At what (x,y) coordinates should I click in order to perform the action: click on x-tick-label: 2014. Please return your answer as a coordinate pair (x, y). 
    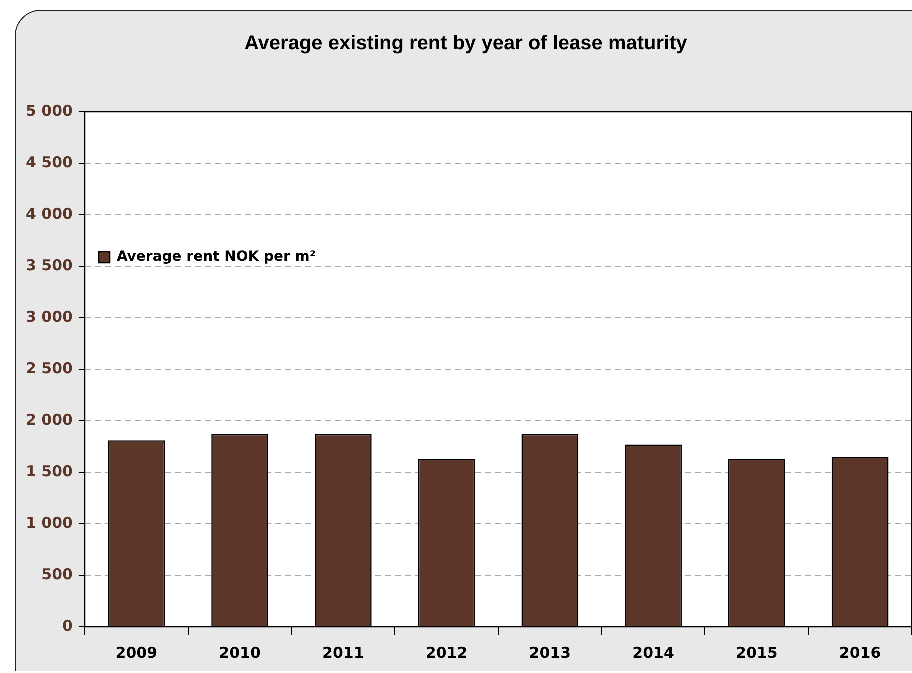
    Looking at the image, I should click on (653, 653).